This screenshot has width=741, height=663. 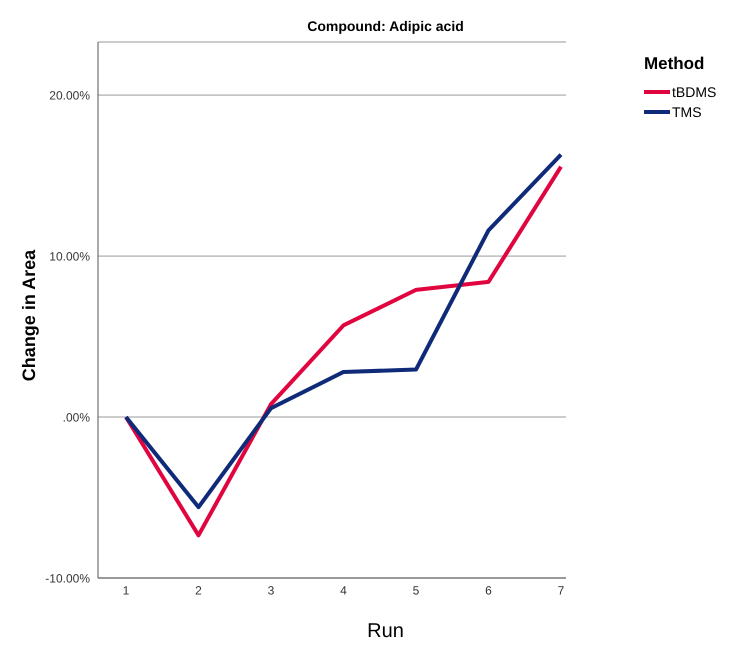 I want to click on legend-title: Method, so click(x=675, y=64).